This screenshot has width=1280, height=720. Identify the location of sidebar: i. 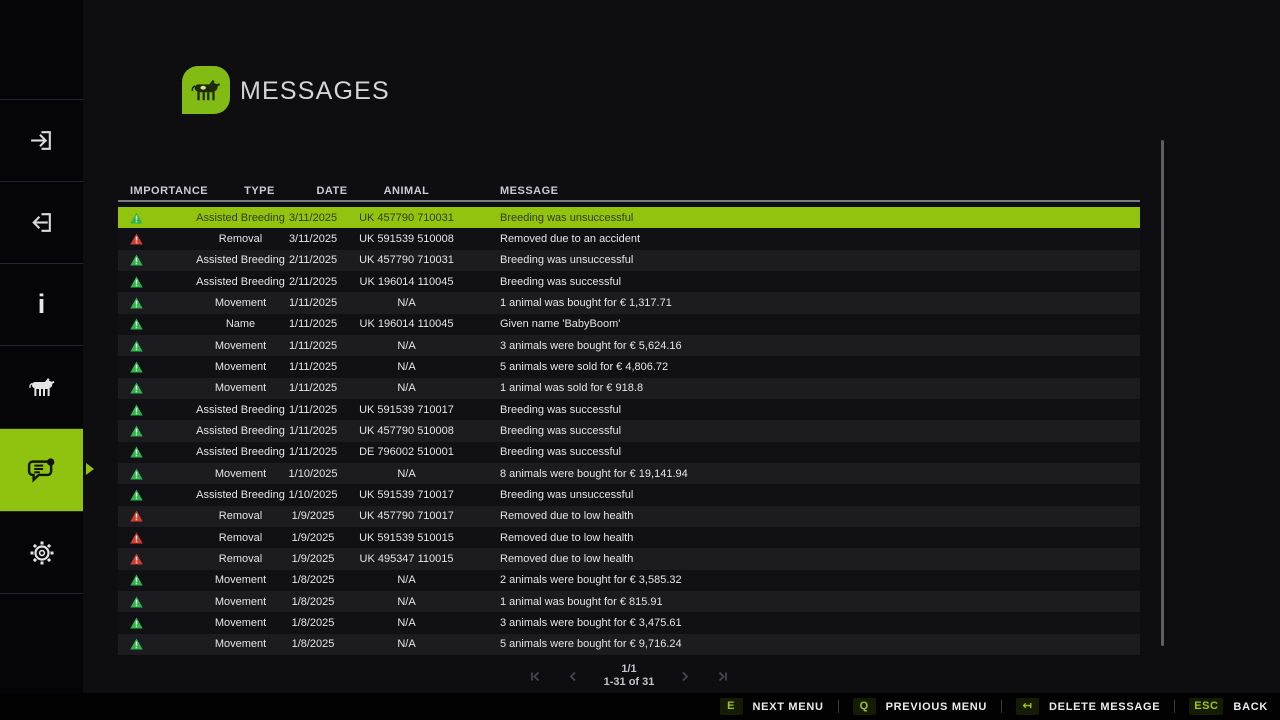
(41, 360).